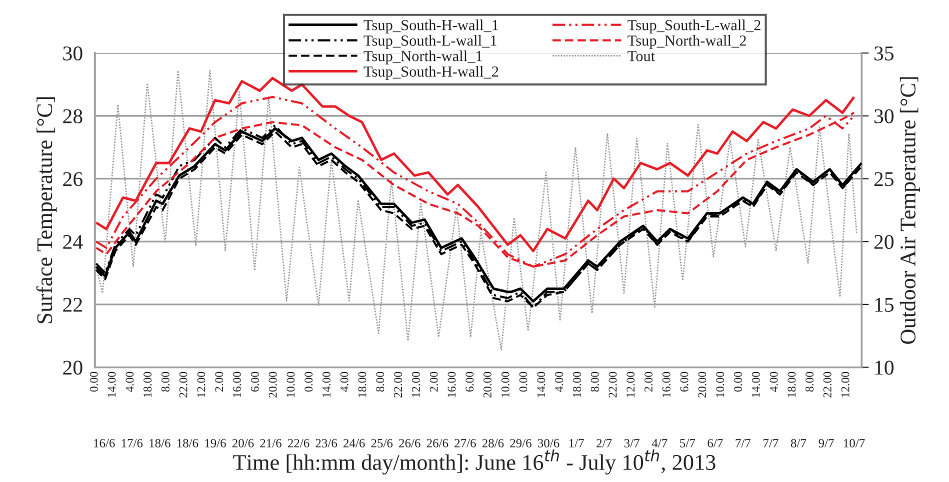 This screenshot has height=482, width=949. What do you see at coordinates (104, 443) in the screenshot?
I see `text: 16/6` at bounding box center [104, 443].